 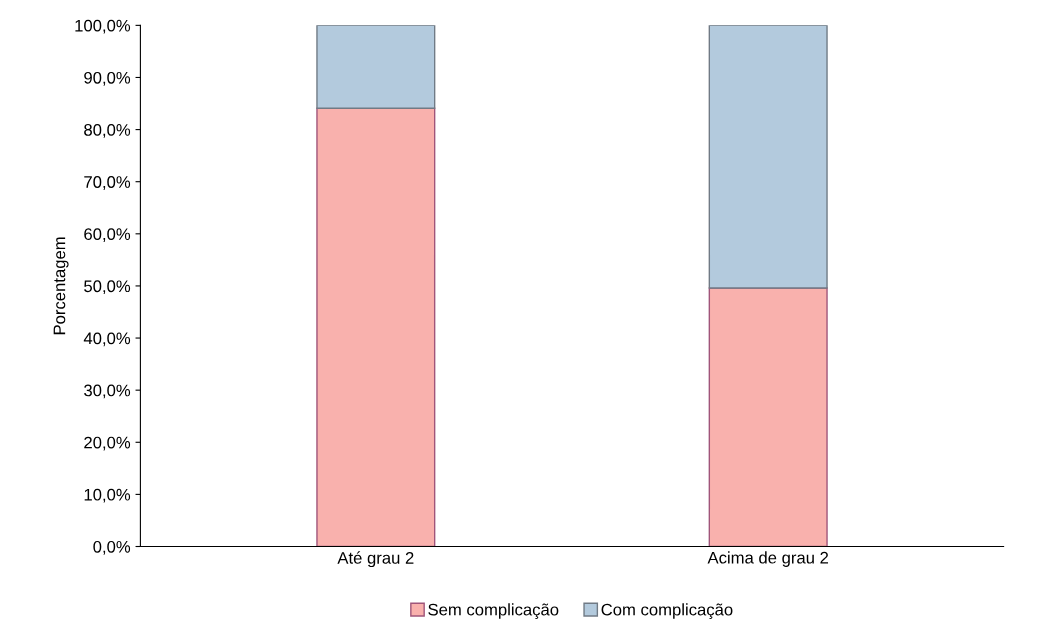 What do you see at coordinates (107, 130) in the screenshot?
I see `y-tick-label: 80,0%` at bounding box center [107, 130].